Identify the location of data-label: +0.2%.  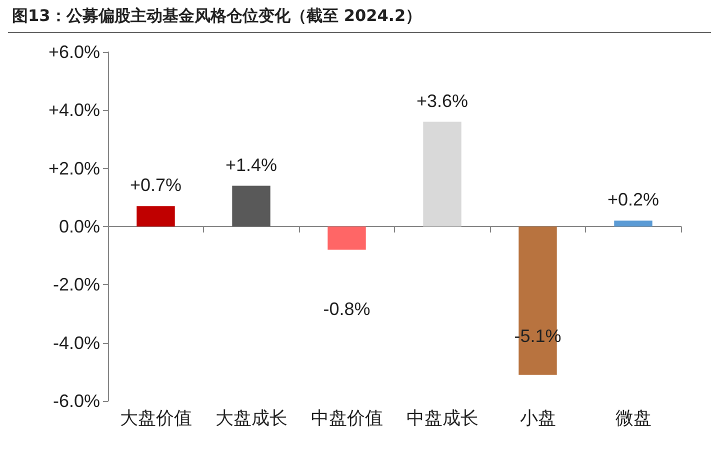
(633, 200).